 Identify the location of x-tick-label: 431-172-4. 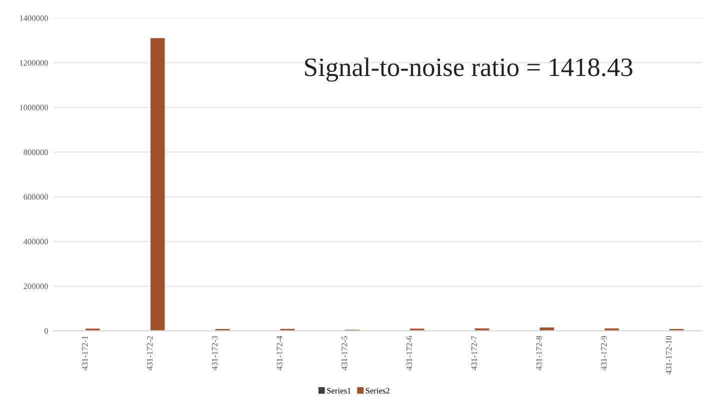
(279, 353).